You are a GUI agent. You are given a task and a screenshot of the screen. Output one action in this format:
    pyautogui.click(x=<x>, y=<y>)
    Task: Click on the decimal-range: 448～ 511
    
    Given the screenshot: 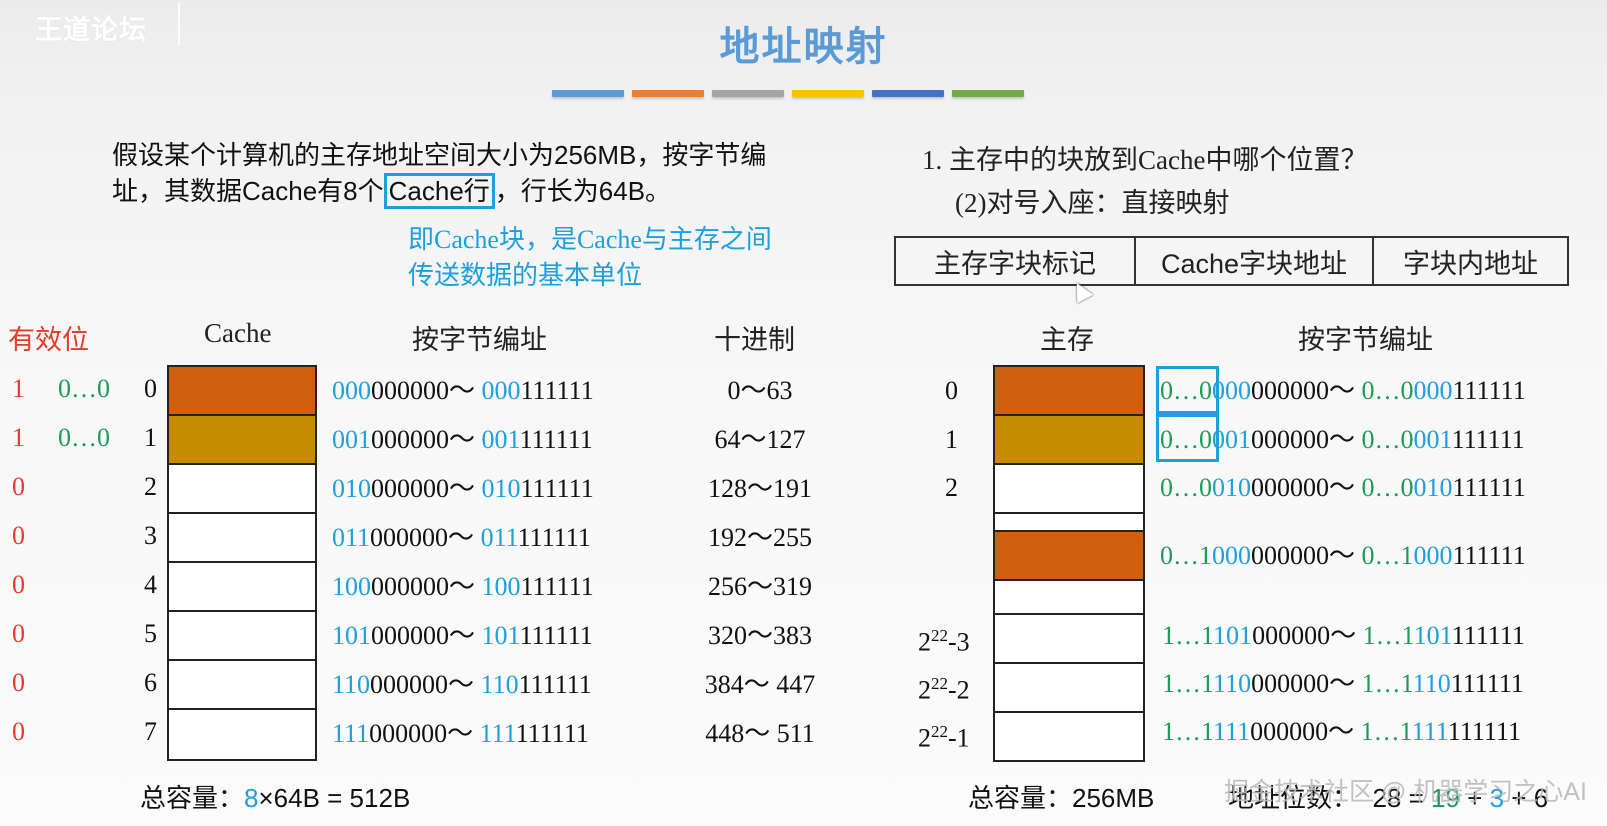 What is the action you would take?
    pyautogui.click(x=760, y=733)
    